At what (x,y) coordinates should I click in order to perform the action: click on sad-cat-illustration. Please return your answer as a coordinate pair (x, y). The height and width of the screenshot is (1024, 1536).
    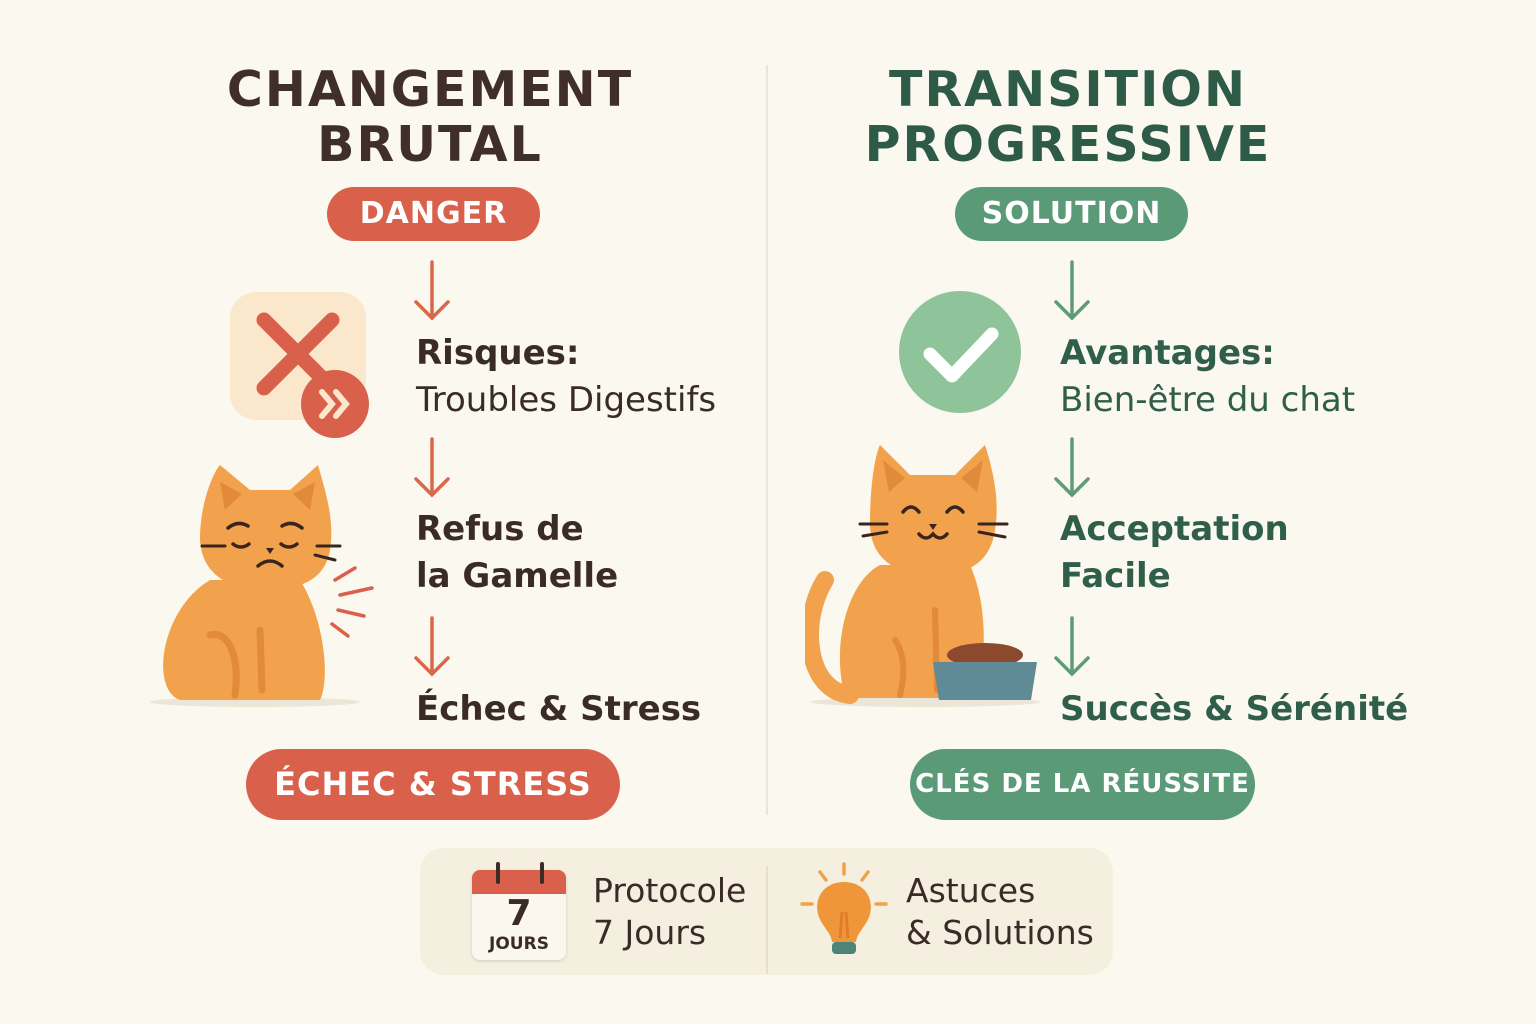
    Looking at the image, I should click on (262, 586).